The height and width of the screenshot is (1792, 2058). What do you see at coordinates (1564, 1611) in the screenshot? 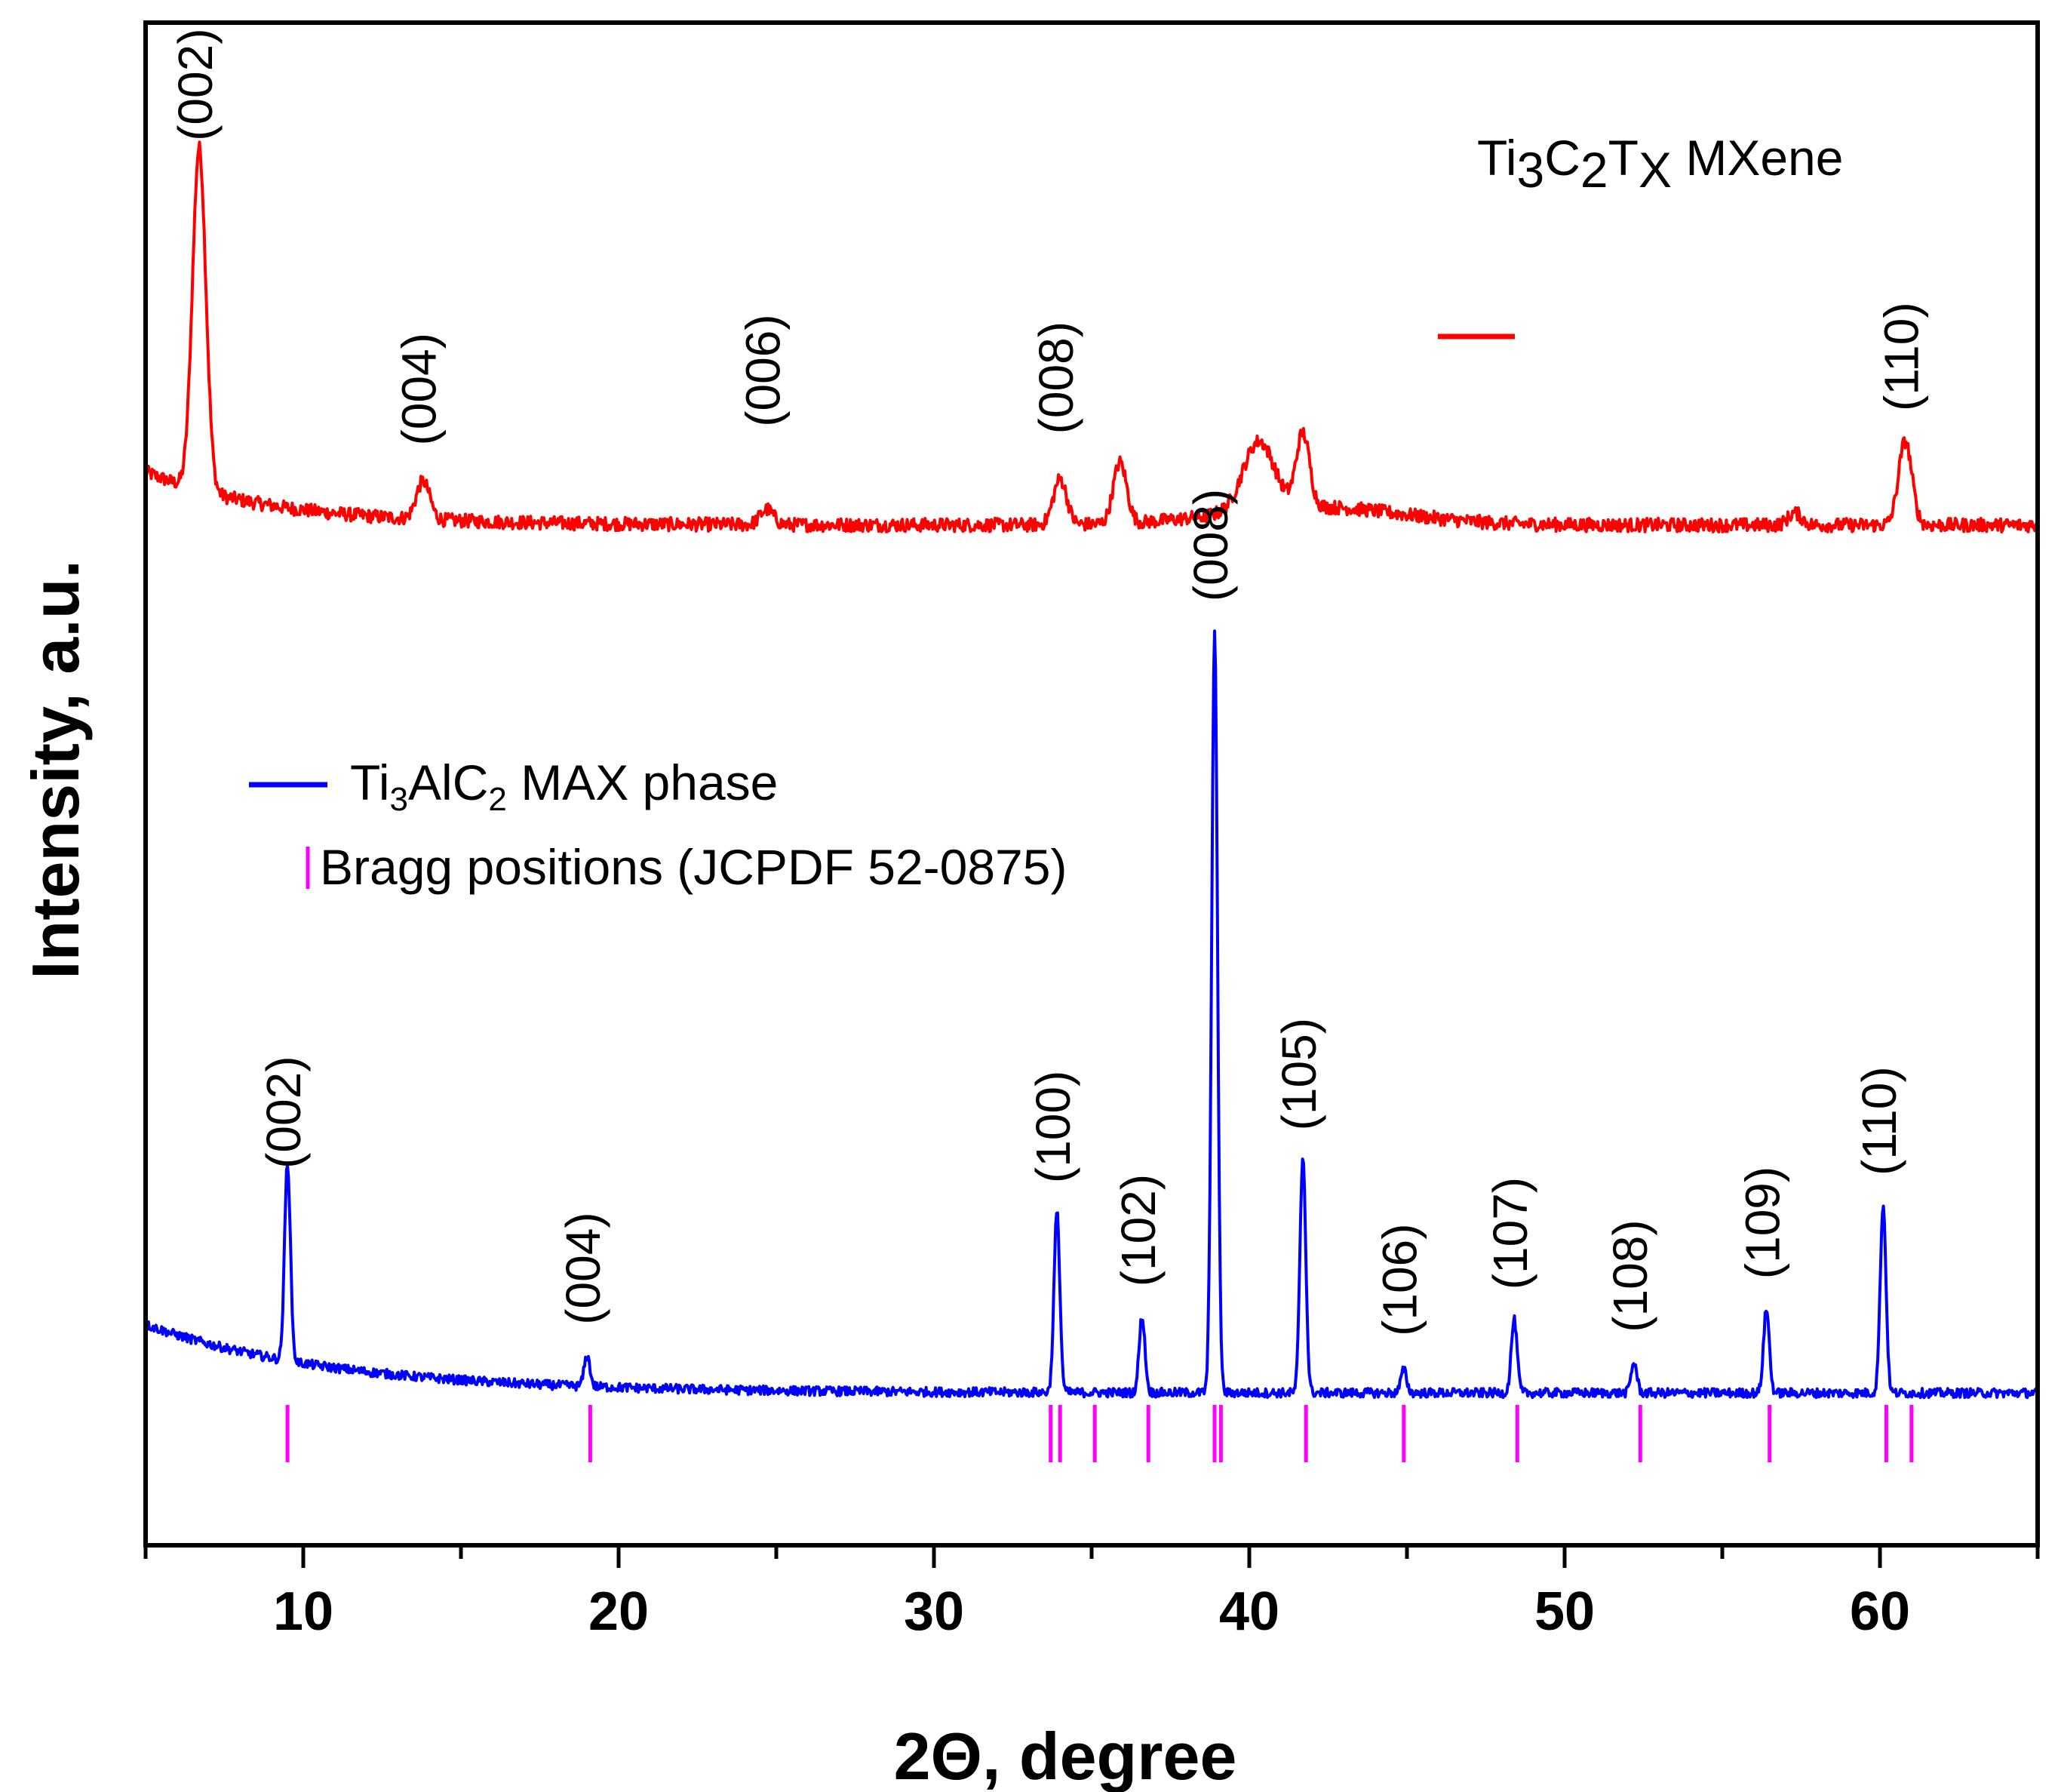
I see `x-tick-label-50: 50` at bounding box center [1564, 1611].